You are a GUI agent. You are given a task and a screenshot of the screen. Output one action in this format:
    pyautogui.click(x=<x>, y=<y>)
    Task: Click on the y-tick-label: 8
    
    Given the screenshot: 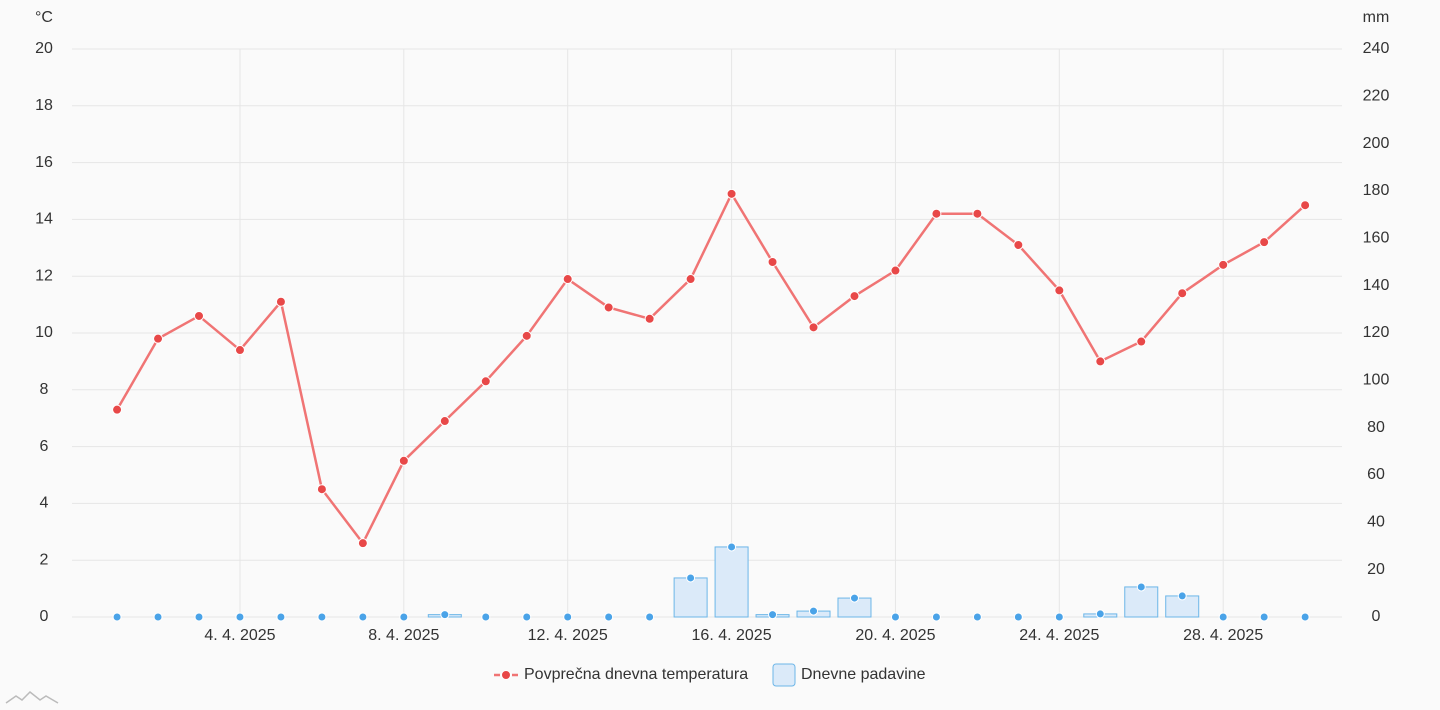 What is the action you would take?
    pyautogui.click(x=44, y=389)
    